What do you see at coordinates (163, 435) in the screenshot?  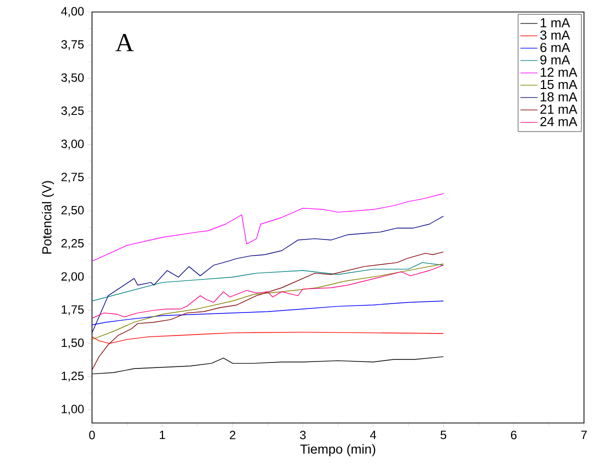 I see `x-tick-label: 1` at bounding box center [163, 435].